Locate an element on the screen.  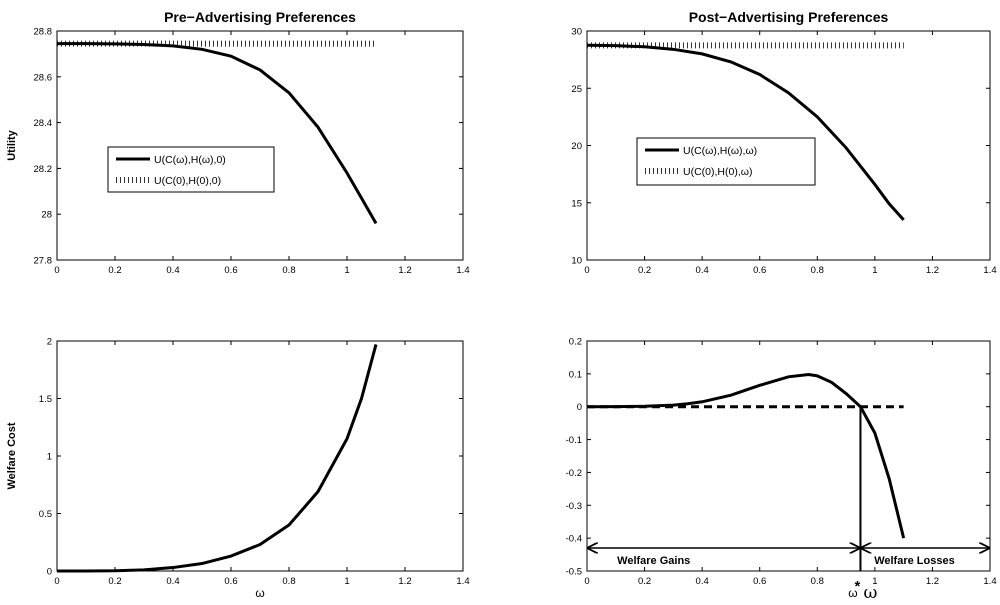
y-axis-label: Welfare Cost is located at coordinates (12, 455).